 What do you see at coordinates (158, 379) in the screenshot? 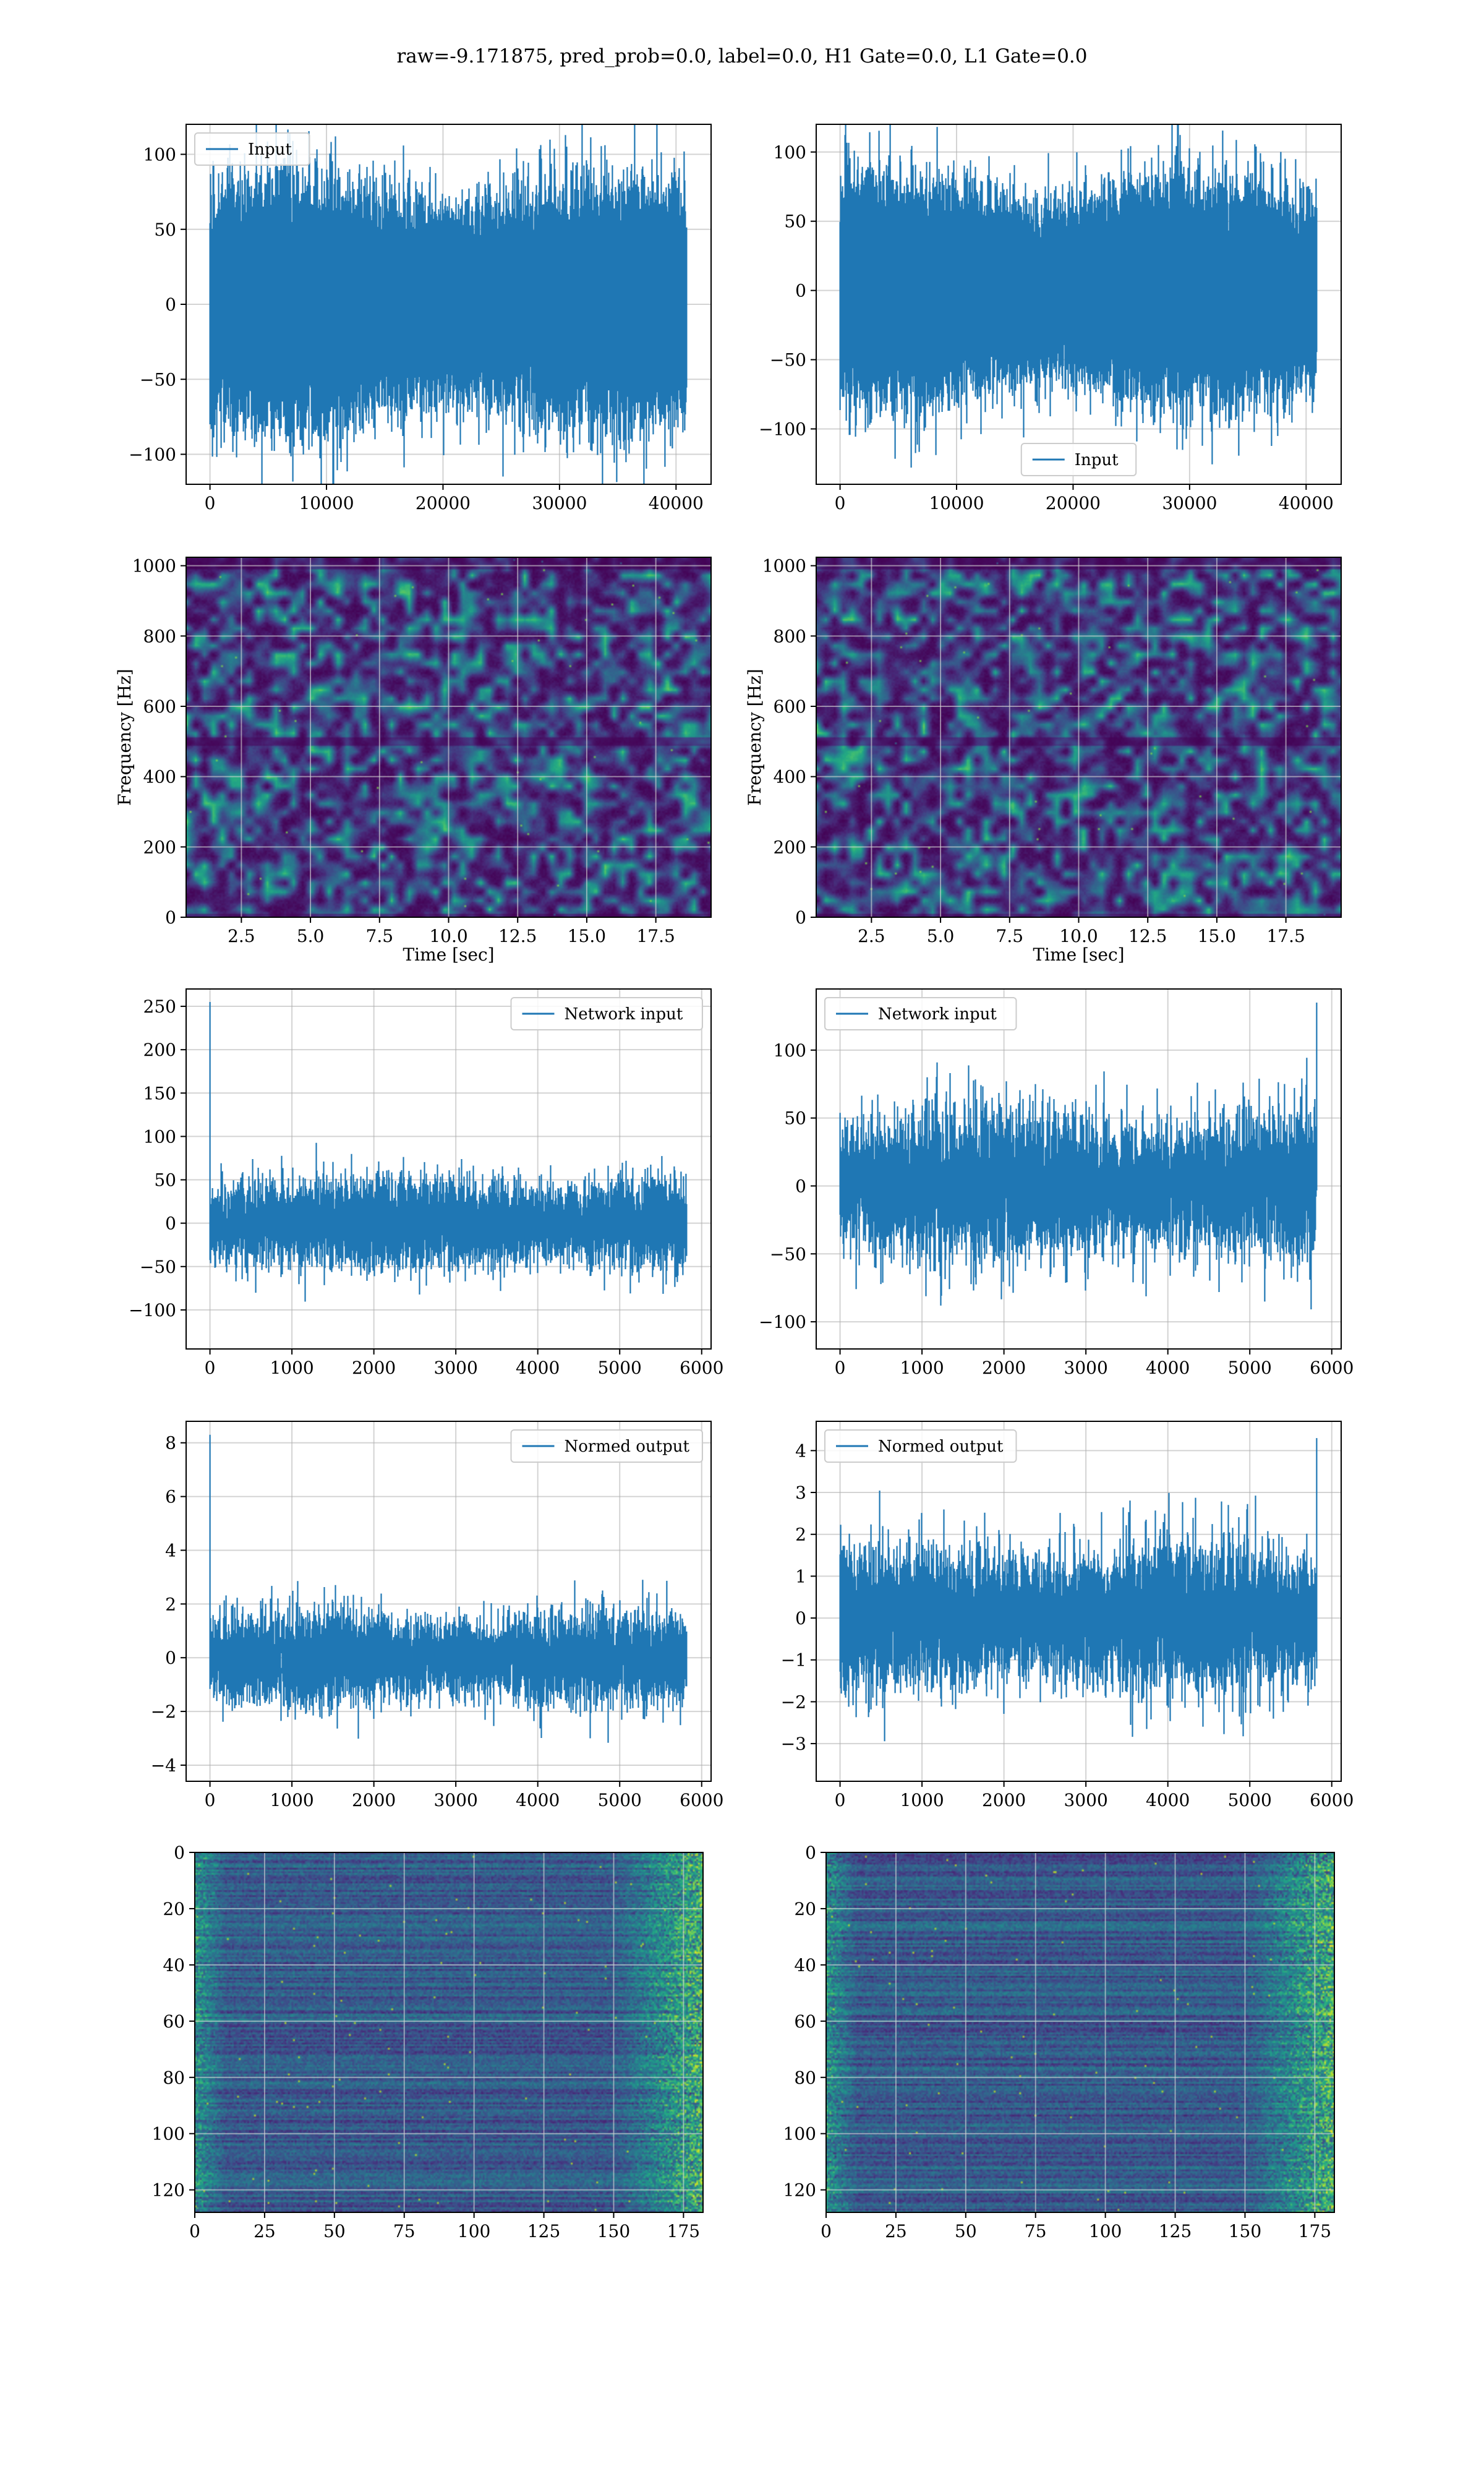
I see `y-tick-label: −50` at bounding box center [158, 379].